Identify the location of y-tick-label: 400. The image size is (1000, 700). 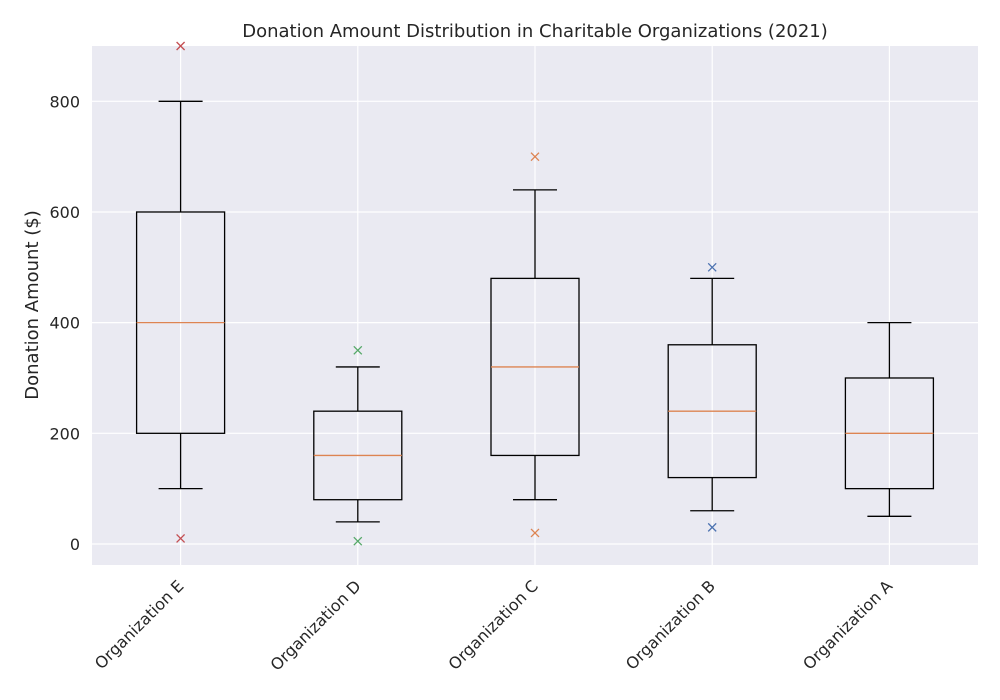
(64, 323).